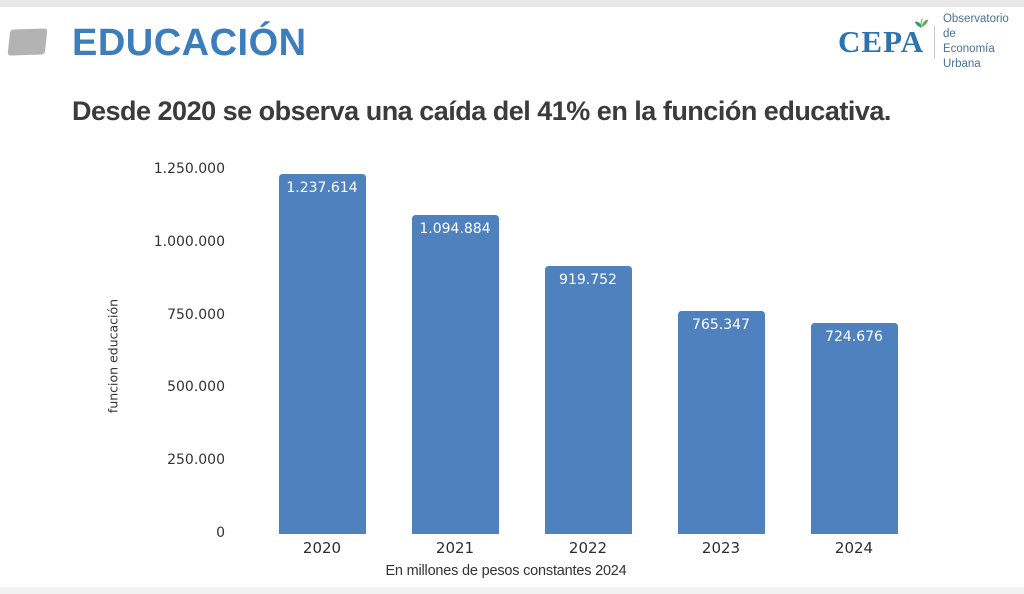 This screenshot has height=594, width=1024. What do you see at coordinates (881, 41) in the screenshot?
I see `cepa-logo-text: CEPA` at bounding box center [881, 41].